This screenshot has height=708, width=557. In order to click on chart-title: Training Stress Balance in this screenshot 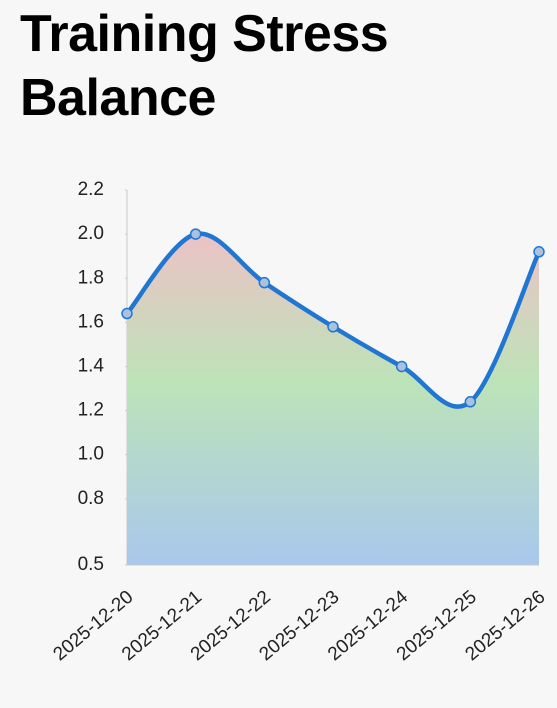, I will do `click(204, 66)`.